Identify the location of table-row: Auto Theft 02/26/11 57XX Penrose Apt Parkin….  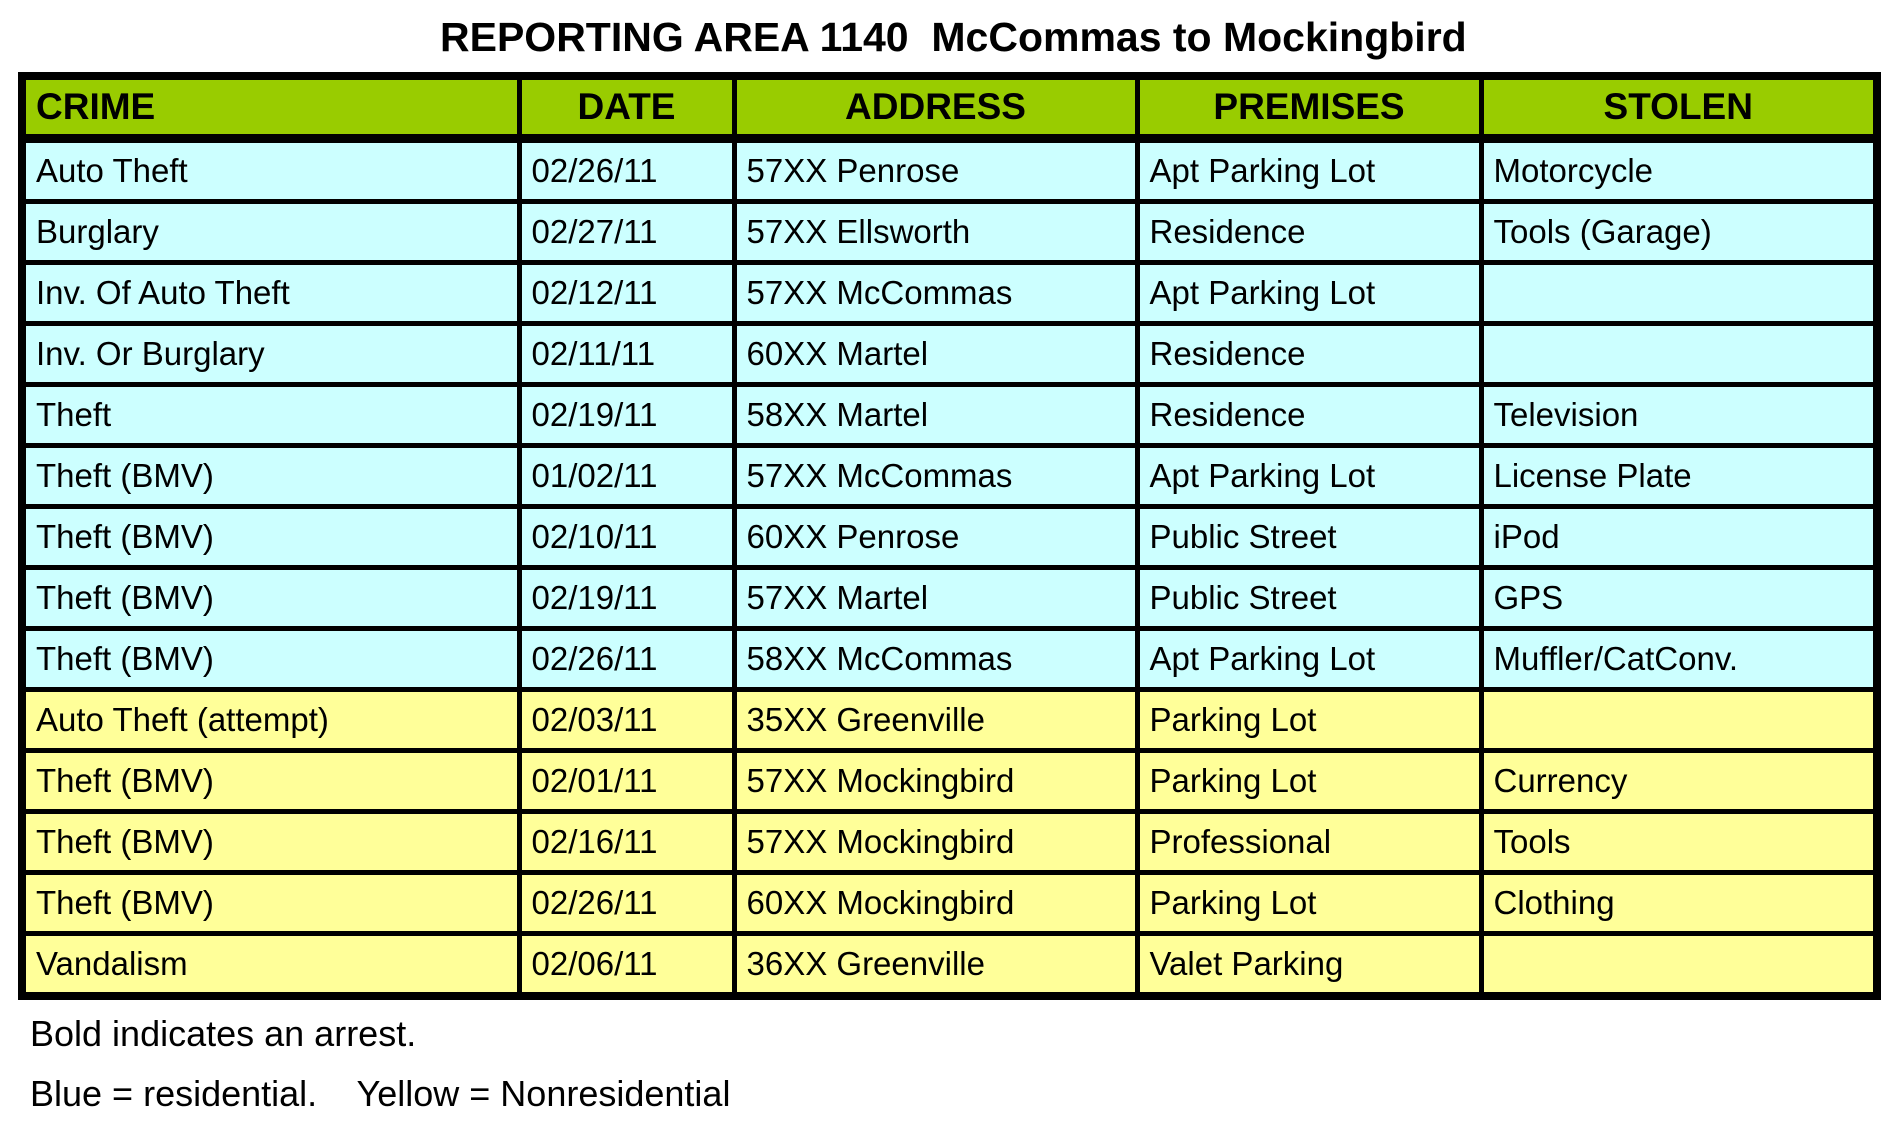
(949, 170).